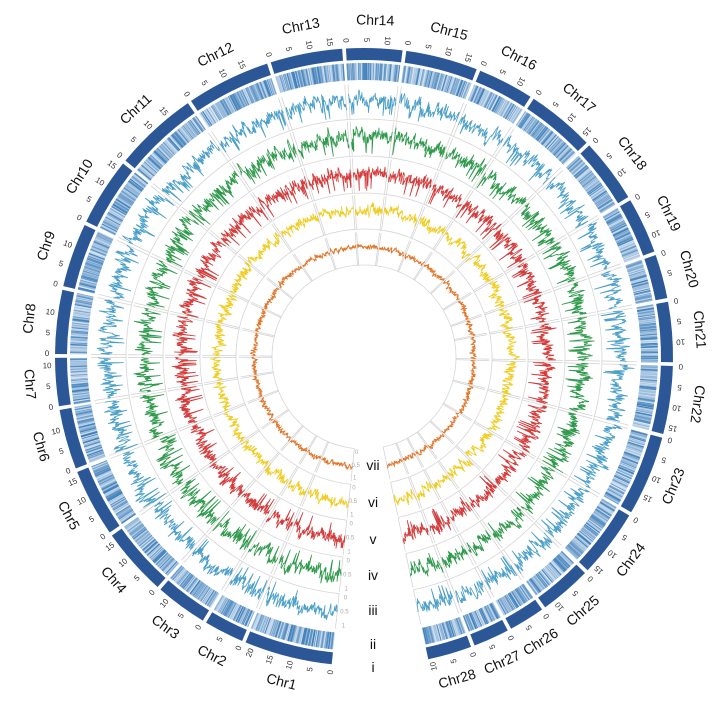 This screenshot has width=716, height=714. What do you see at coordinates (586, 131) in the screenshot?
I see `tick-label: 15` at bounding box center [586, 131].